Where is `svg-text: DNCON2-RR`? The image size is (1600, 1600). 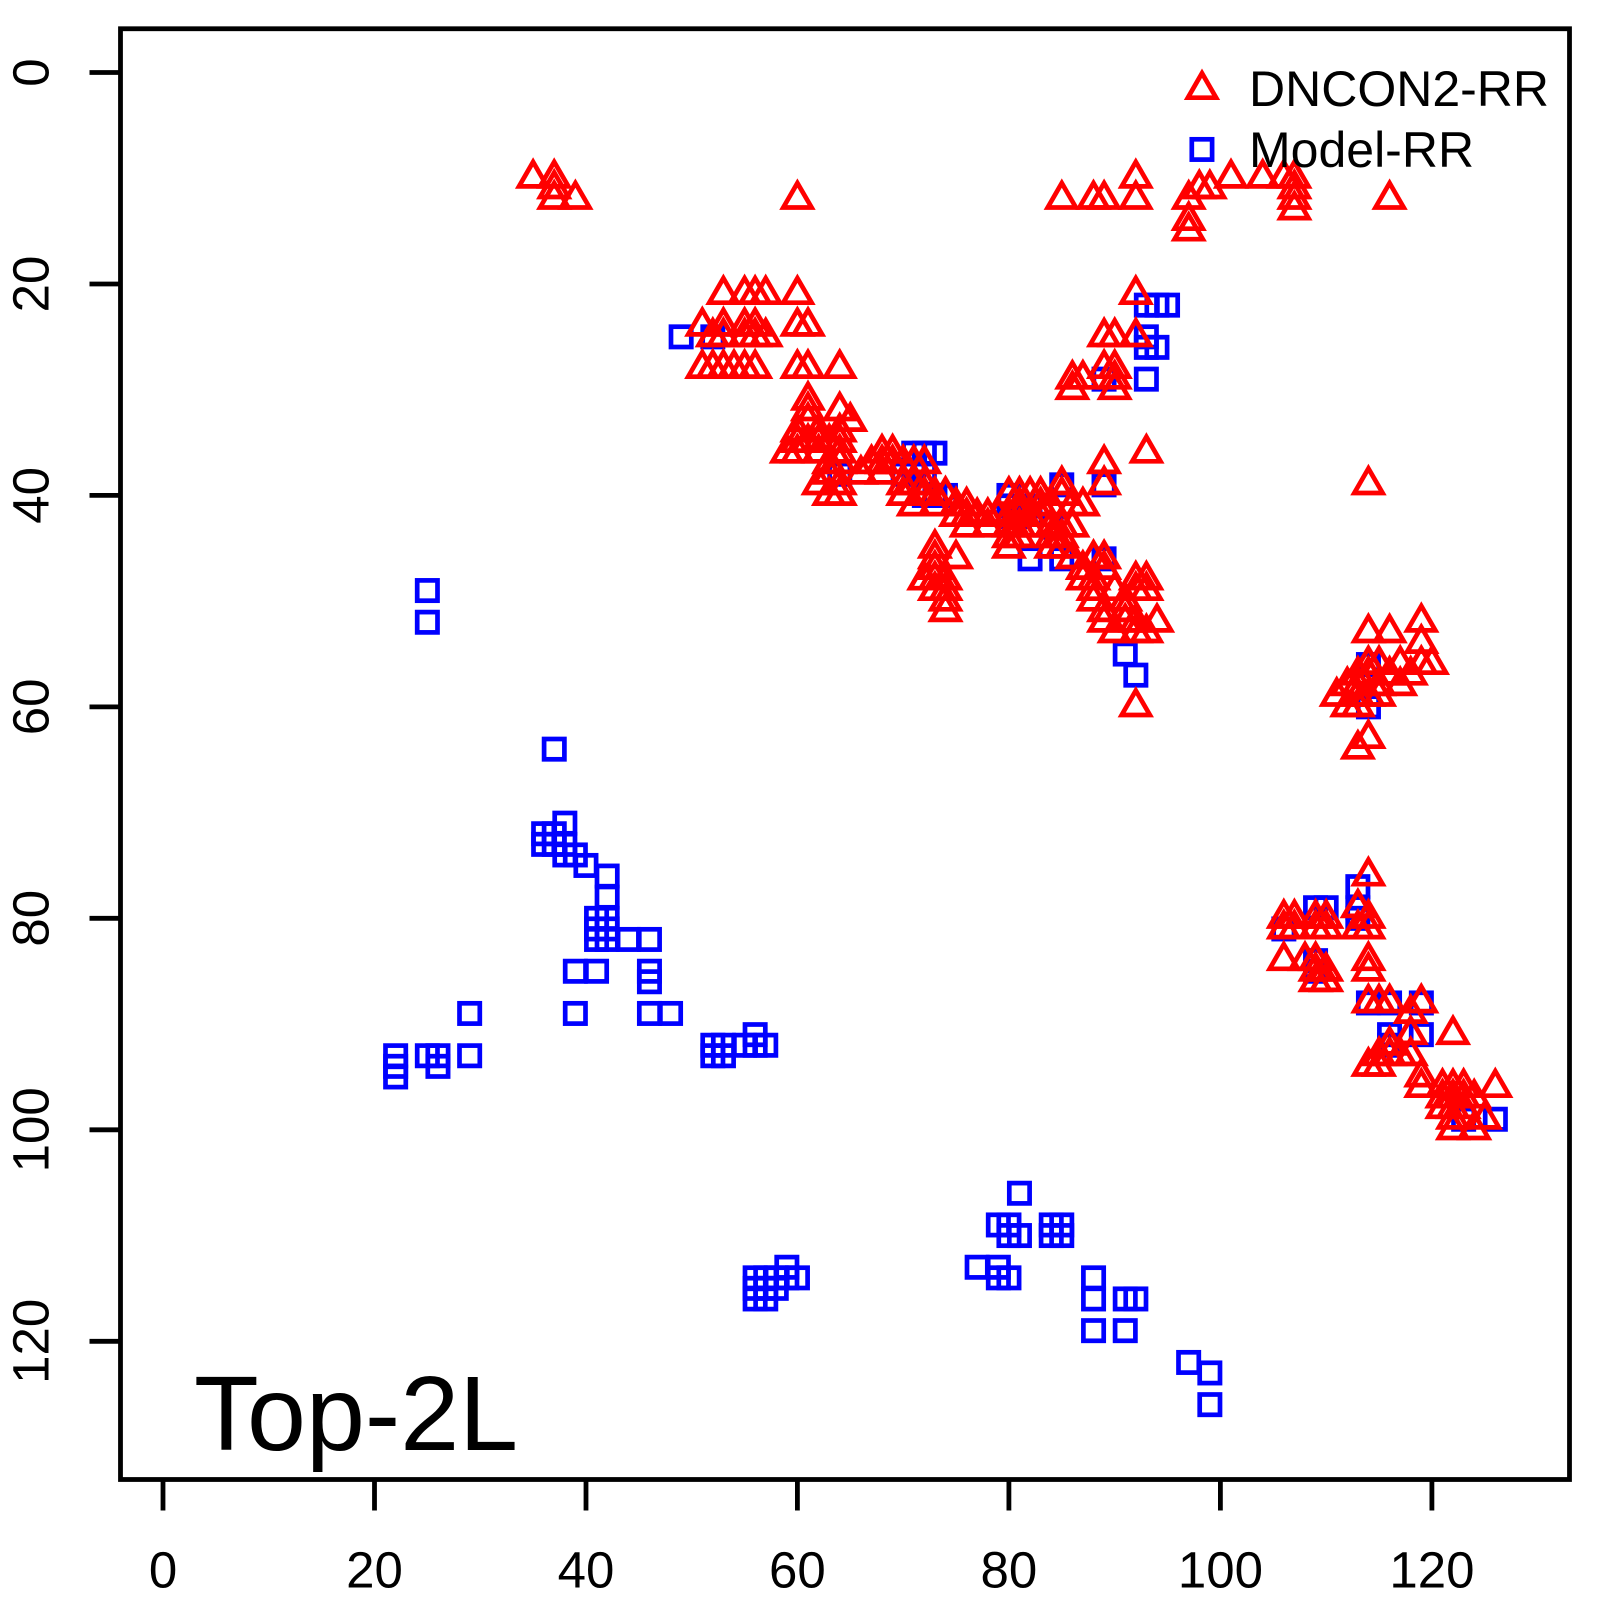 svg-text: DNCON2-RR is located at coordinates (1399, 89).